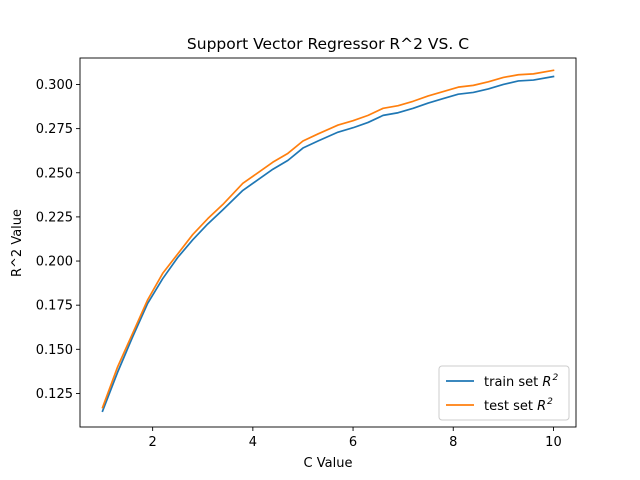 This screenshot has width=640, height=480. What do you see at coordinates (453, 442) in the screenshot?
I see `x-tick-label: 8` at bounding box center [453, 442].